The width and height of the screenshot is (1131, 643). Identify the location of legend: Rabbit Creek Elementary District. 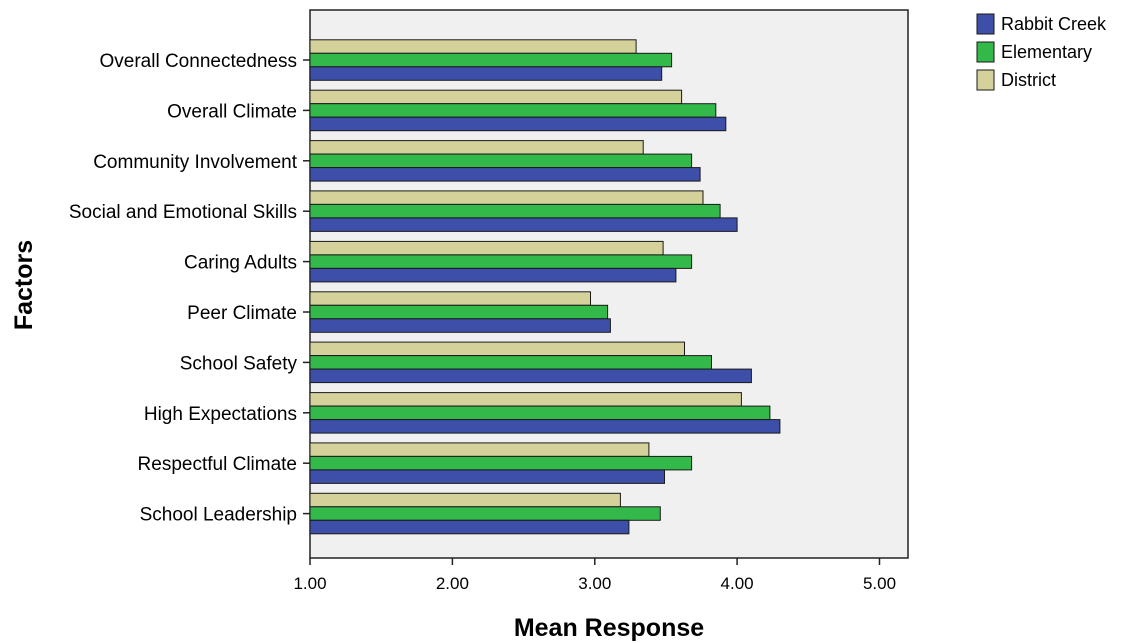
(1041, 52).